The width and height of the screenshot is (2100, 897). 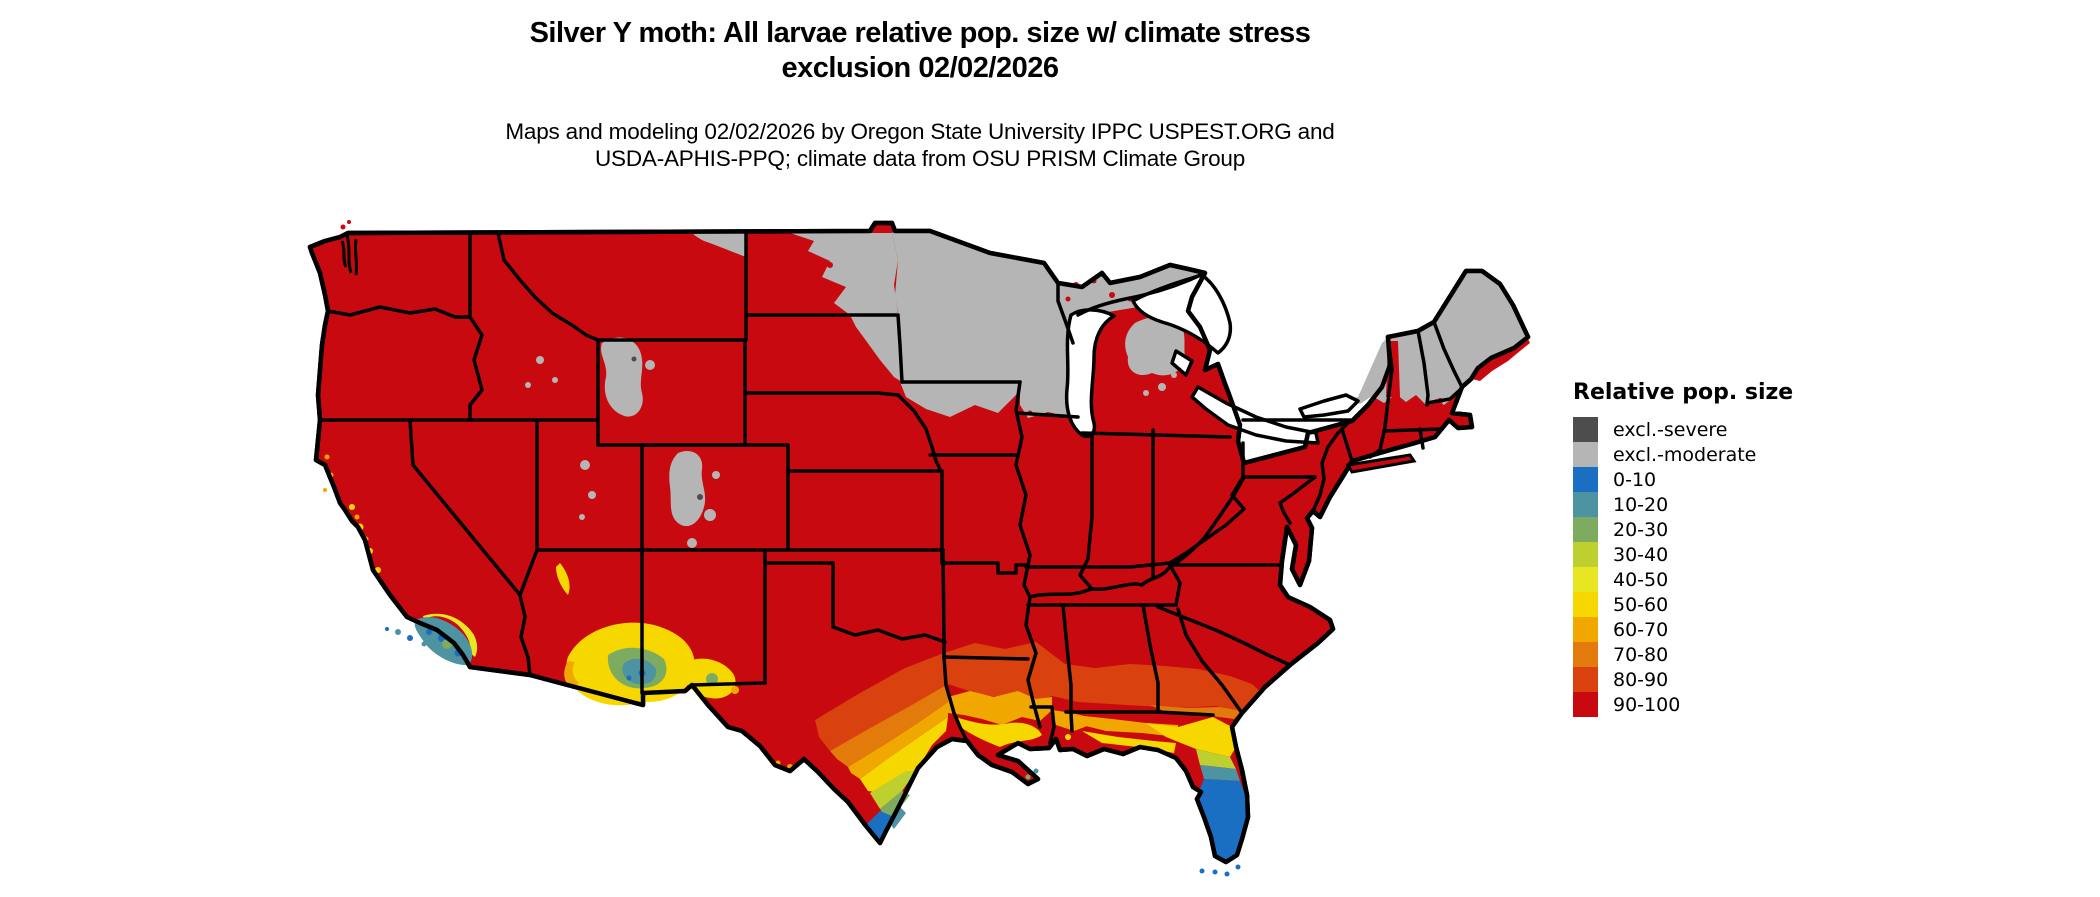 What do you see at coordinates (1683, 392) in the screenshot?
I see `legend-title: Relative pop. size` at bounding box center [1683, 392].